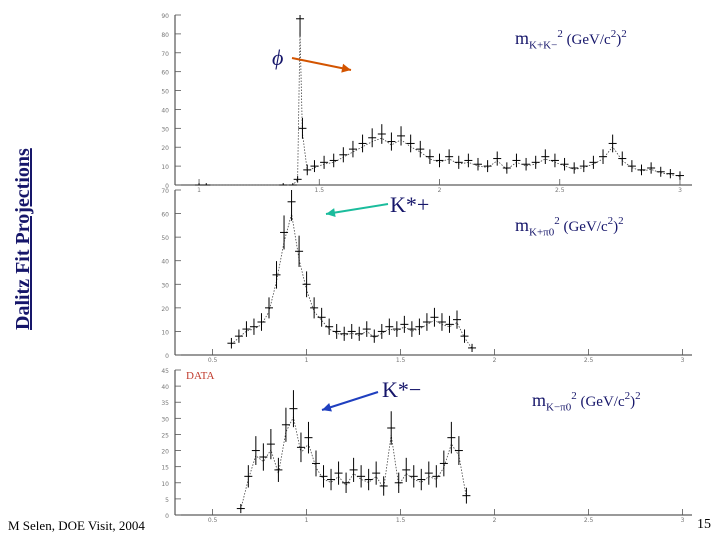  What do you see at coordinates (167, 500) in the screenshot?
I see `y-tick-label: 5` at bounding box center [167, 500].